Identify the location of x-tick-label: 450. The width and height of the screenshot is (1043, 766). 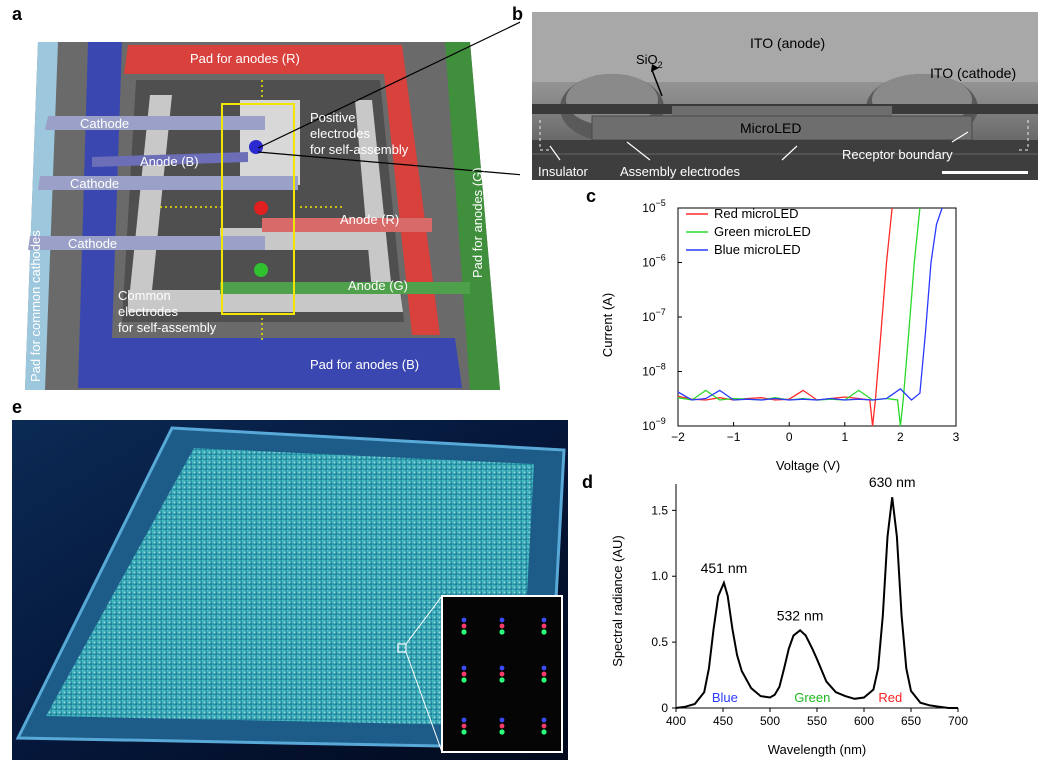
(723, 721).